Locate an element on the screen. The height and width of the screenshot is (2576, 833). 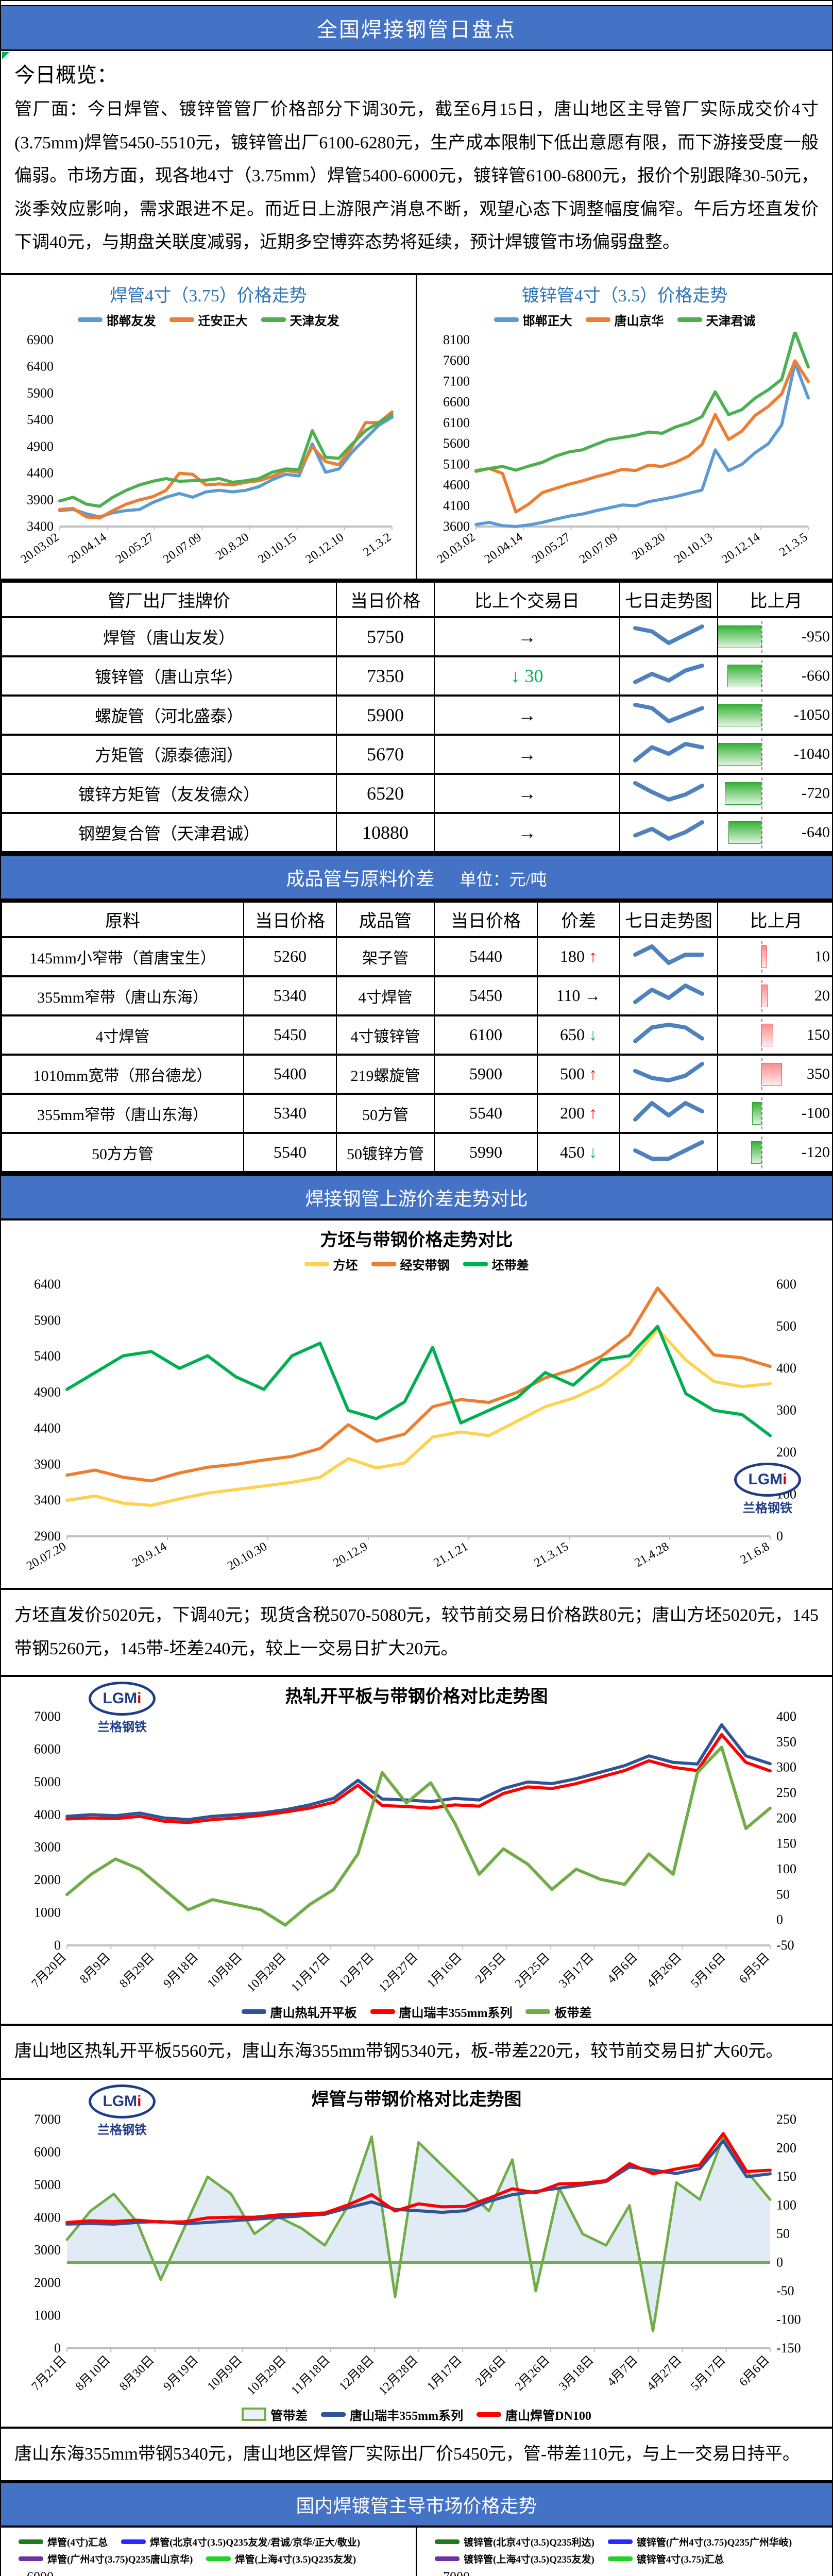
month-diff-value: 350 is located at coordinates (818, 1073).